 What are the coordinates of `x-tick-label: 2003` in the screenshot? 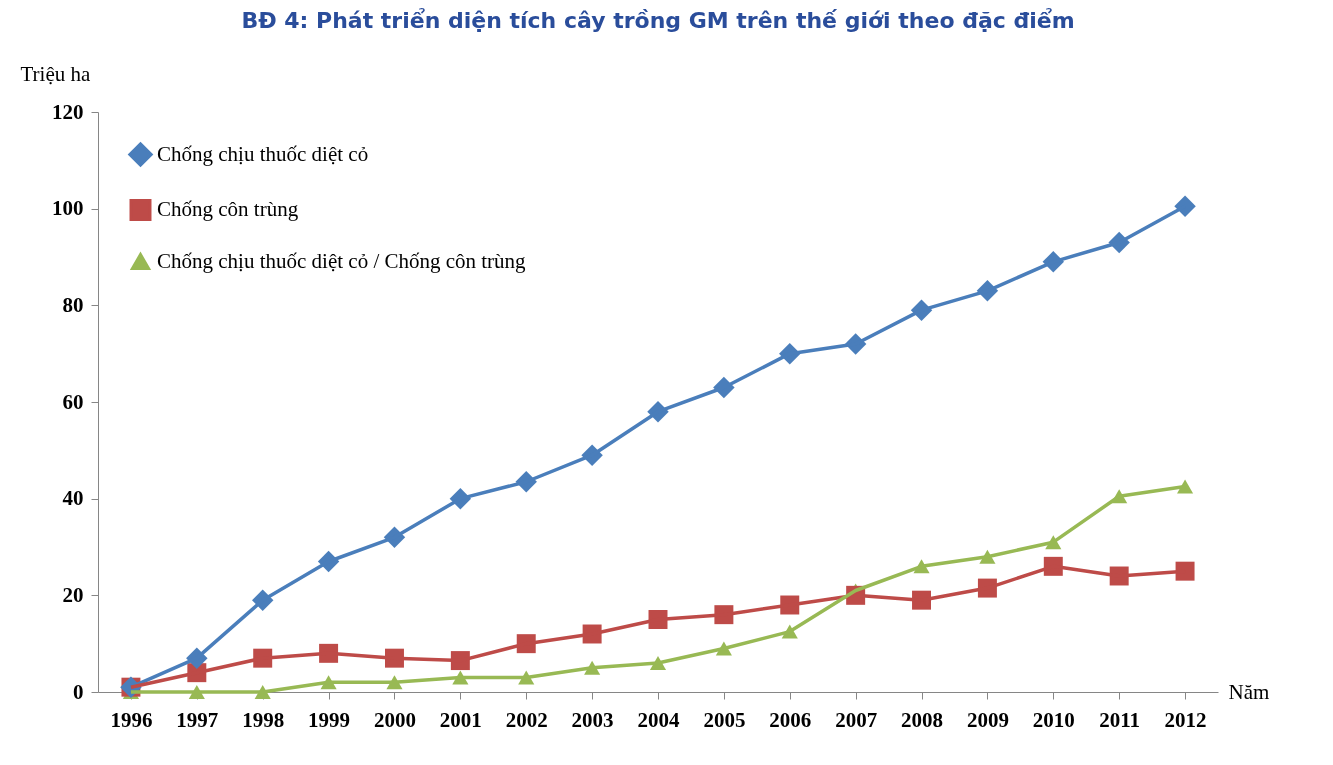 It's located at (592, 719).